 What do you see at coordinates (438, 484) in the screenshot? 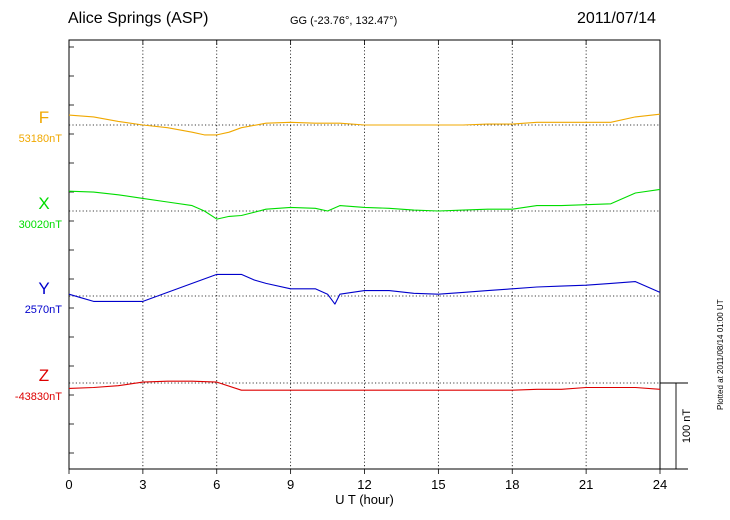
I see `x-tick-label: 15` at bounding box center [438, 484].